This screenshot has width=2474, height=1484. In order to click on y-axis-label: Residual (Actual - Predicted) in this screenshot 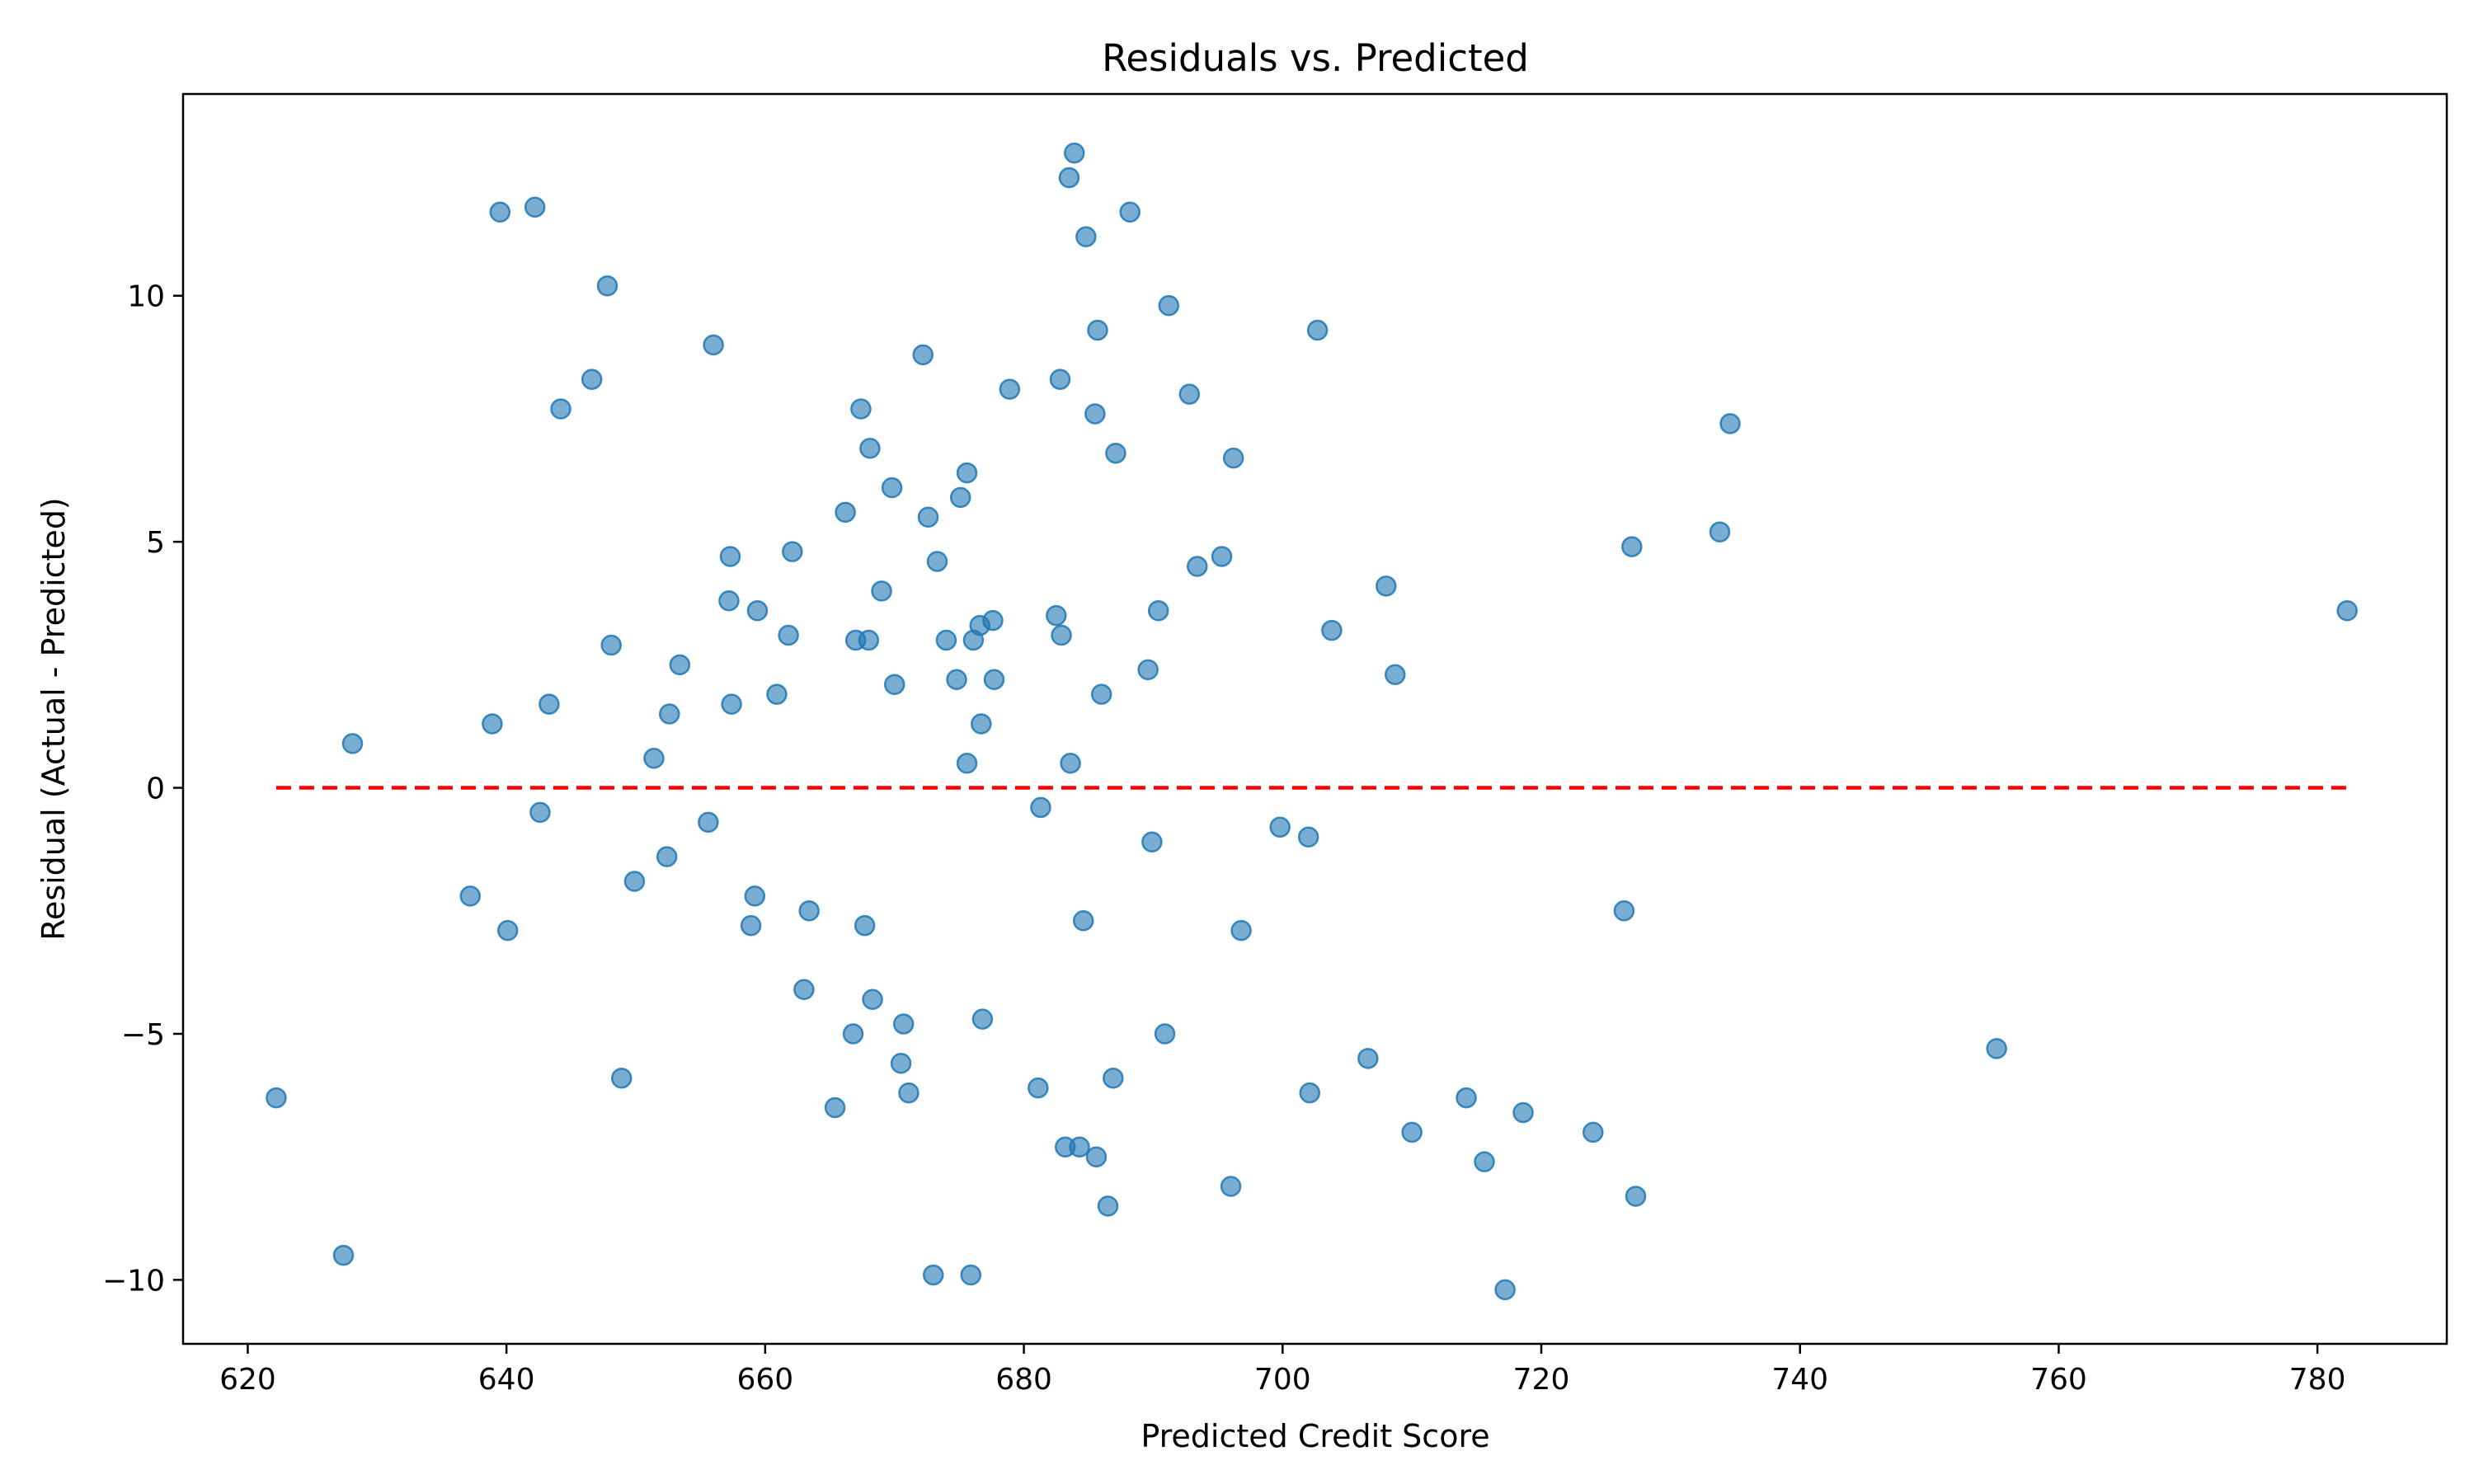, I will do `click(53, 719)`.